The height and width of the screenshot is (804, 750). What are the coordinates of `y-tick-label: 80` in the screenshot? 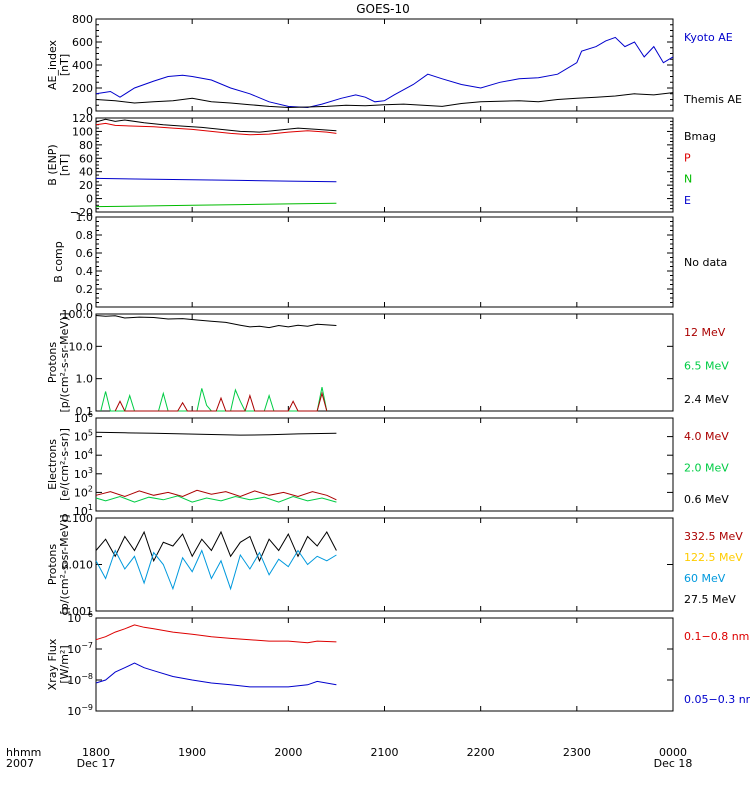 It's located at (86, 145).